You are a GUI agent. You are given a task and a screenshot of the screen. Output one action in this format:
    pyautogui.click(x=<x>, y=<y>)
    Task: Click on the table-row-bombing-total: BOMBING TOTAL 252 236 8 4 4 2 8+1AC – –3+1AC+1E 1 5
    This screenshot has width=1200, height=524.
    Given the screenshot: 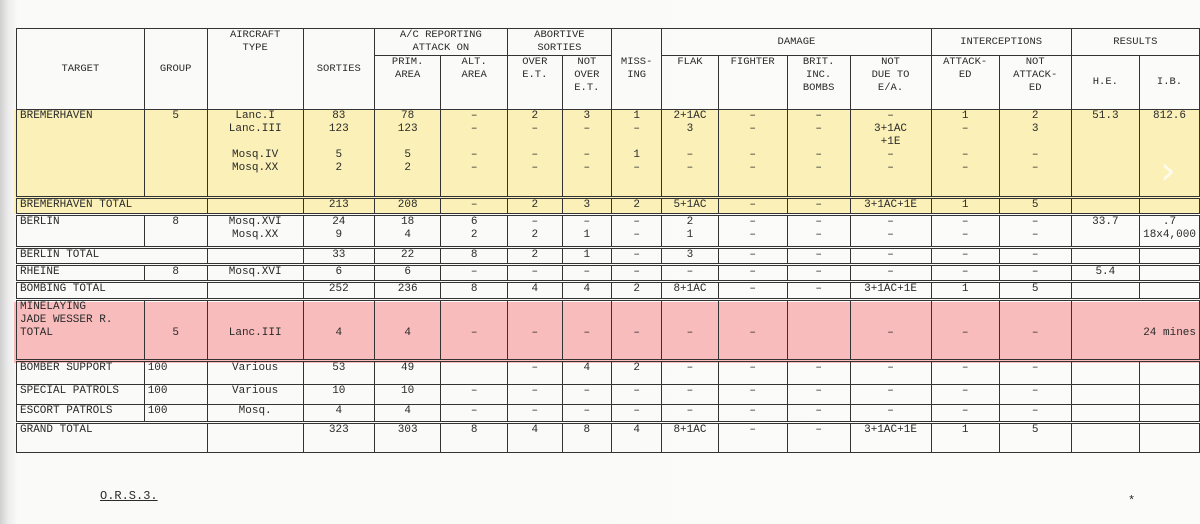 What is the action you would take?
    pyautogui.click(x=608, y=290)
    